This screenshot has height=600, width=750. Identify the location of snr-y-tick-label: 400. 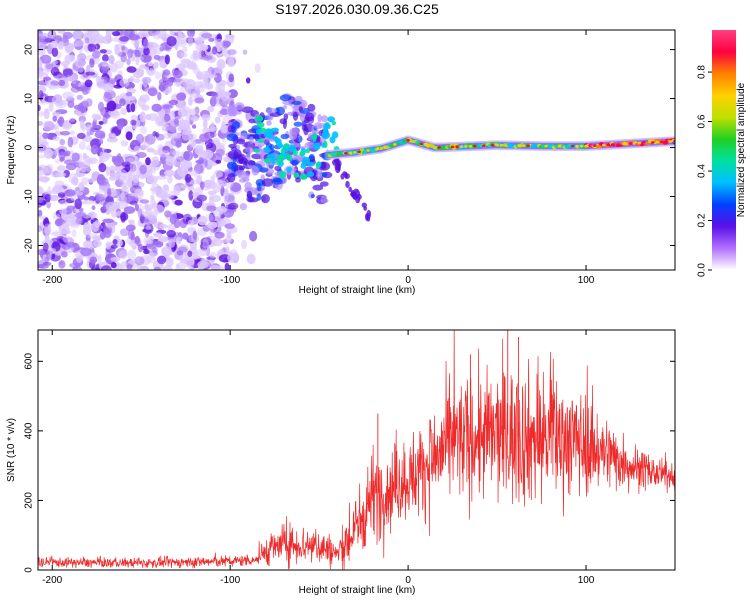
(29, 430).